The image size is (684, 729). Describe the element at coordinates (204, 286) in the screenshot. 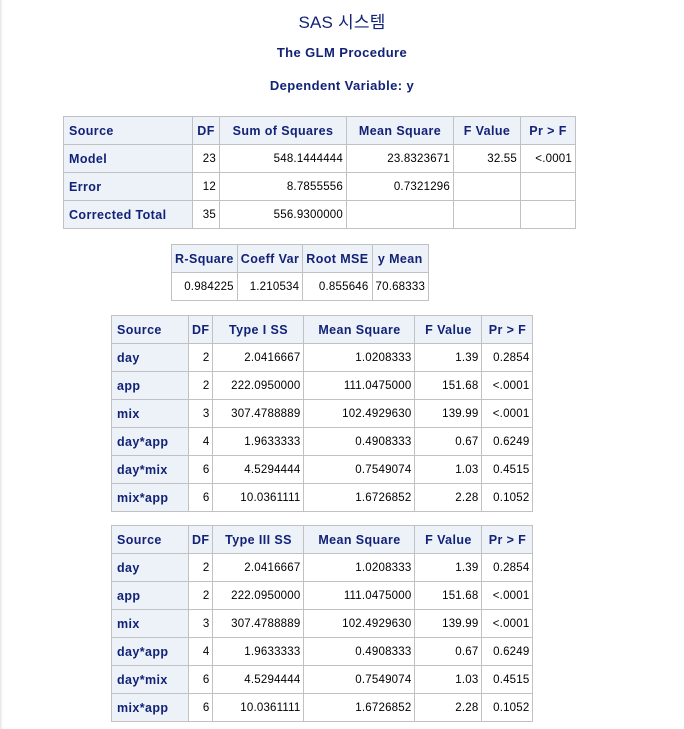

I see `r-square-value: 0.984225` at that location.